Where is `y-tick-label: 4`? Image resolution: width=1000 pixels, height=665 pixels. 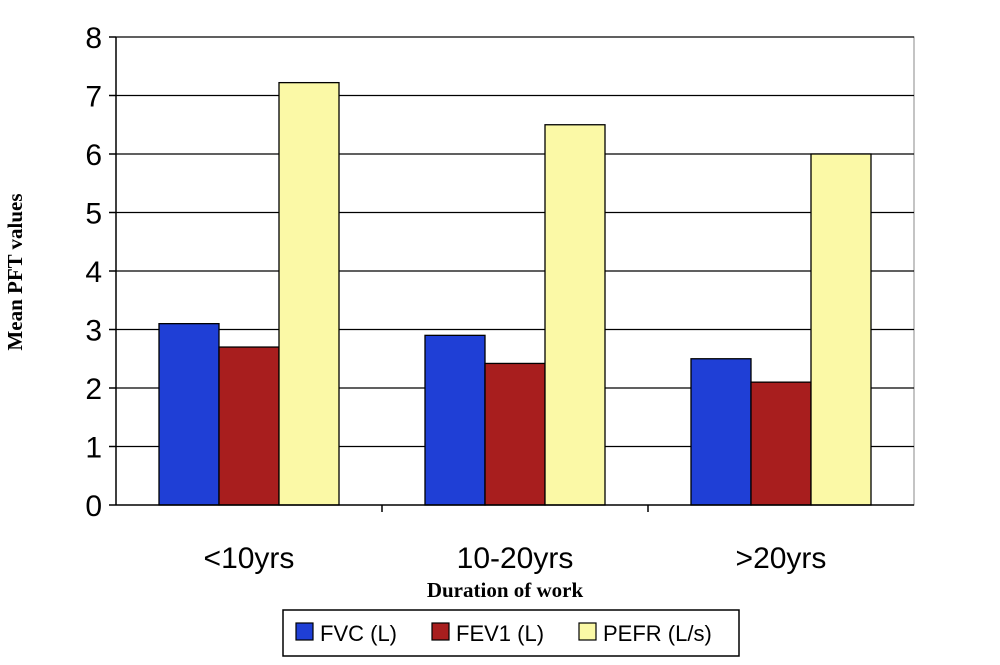 y-tick-label: 4 is located at coordinates (93, 272).